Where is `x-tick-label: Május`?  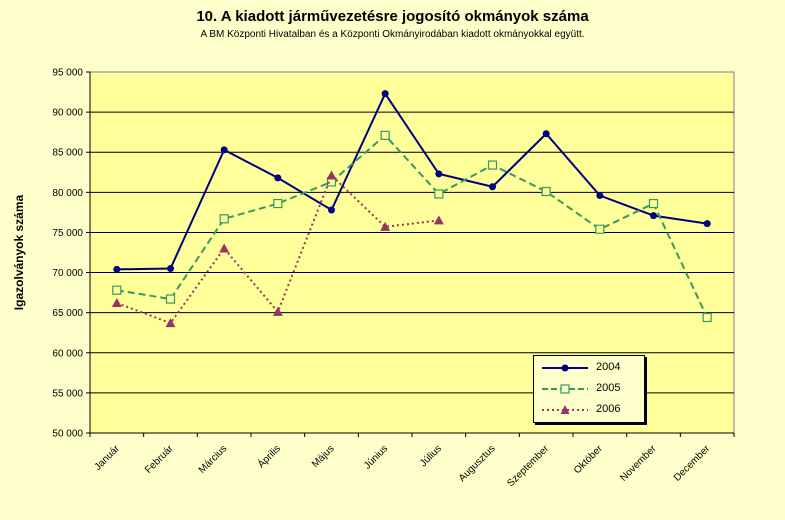
x-tick-label: Május is located at coordinates (323, 456).